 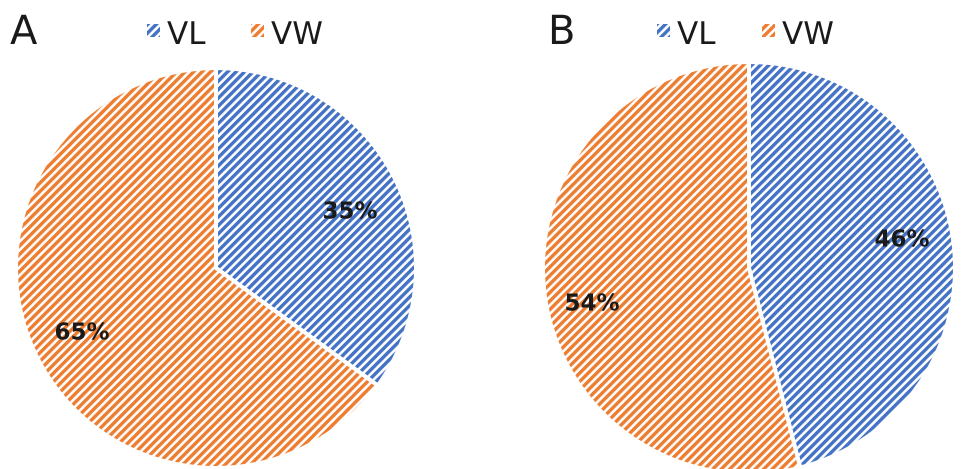 I want to click on legend-swatch-vl-b, so click(x=663, y=30).